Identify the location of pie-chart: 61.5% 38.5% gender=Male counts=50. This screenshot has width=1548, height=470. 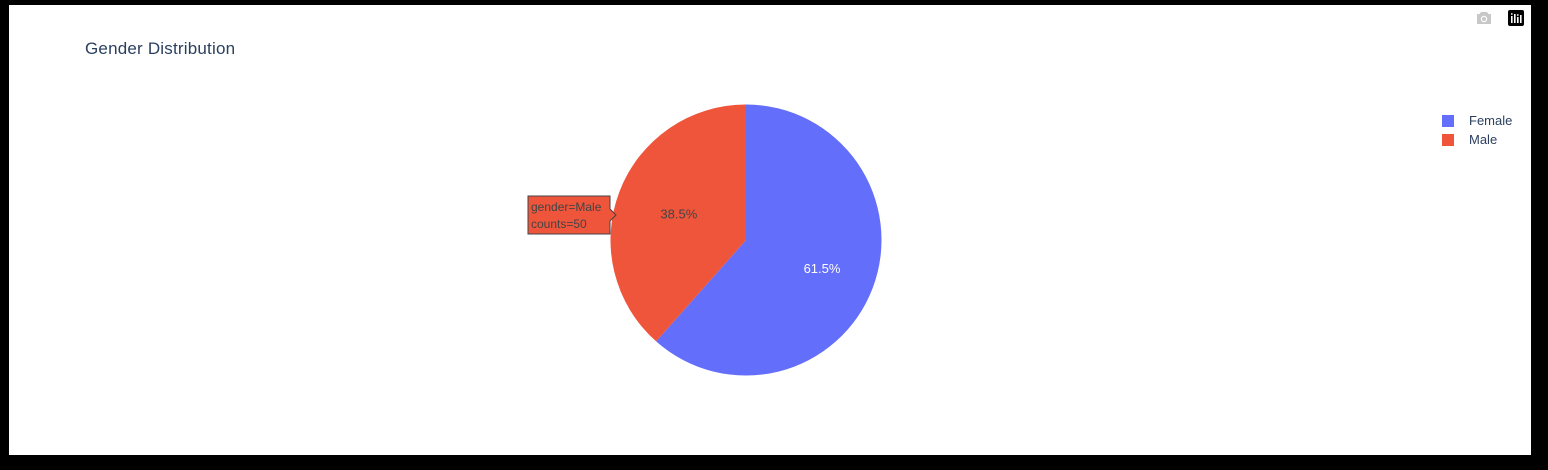
(704, 240).